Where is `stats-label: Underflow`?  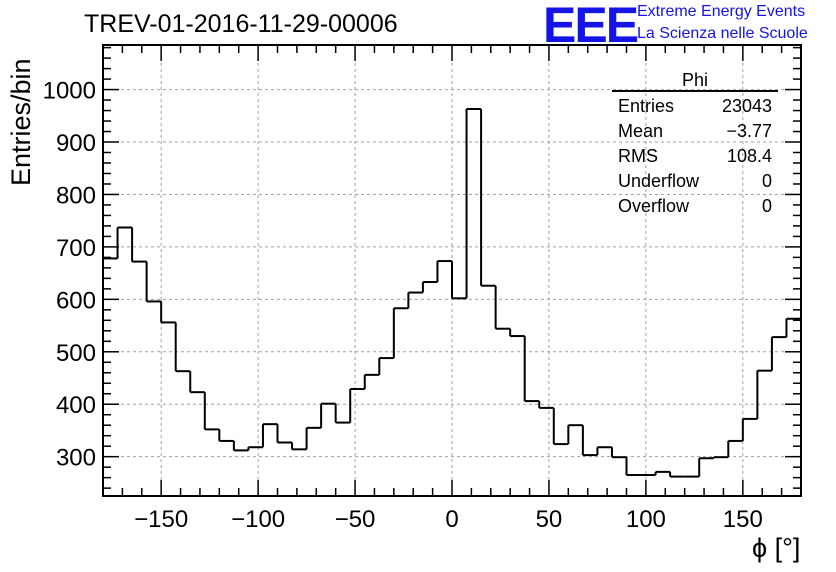
stats-label: Underflow is located at coordinates (659, 181).